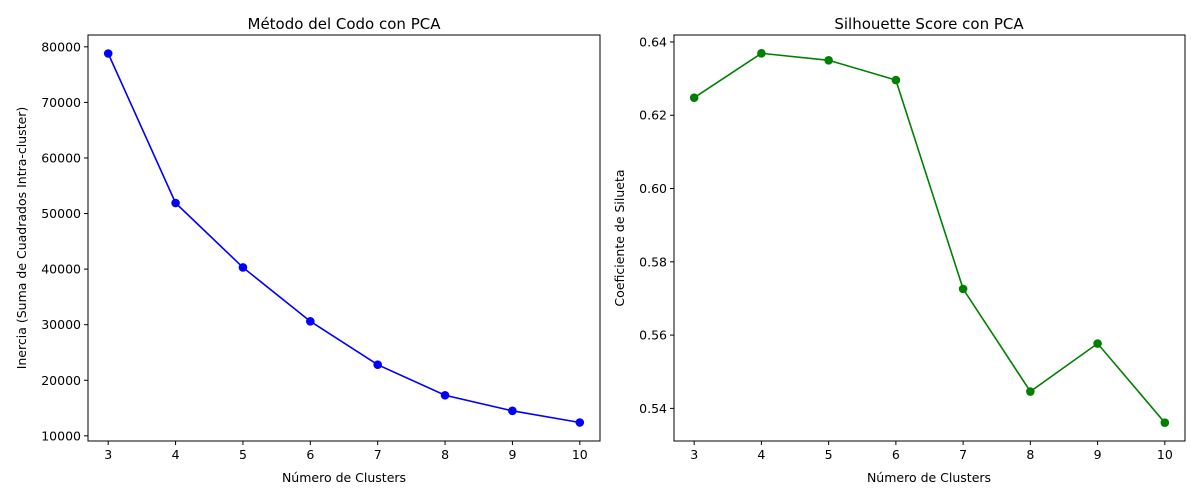  I want to click on silhouette-xtick-label: 8, so click(1030, 454).